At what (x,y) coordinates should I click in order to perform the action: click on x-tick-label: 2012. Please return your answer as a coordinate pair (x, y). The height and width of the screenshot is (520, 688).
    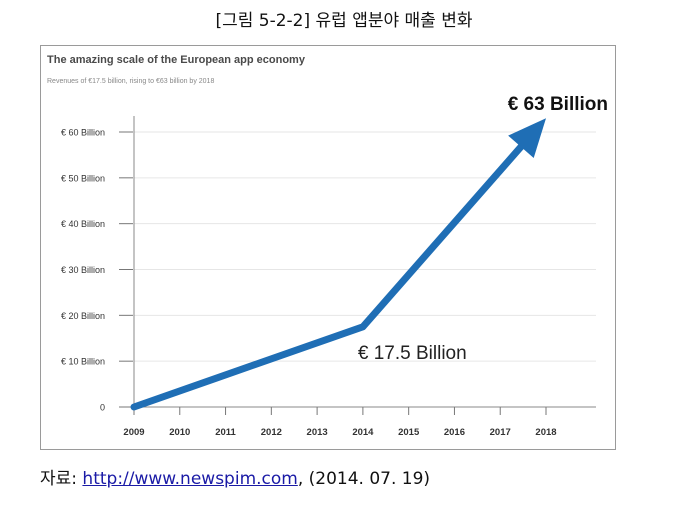
    Looking at the image, I should click on (271, 432).